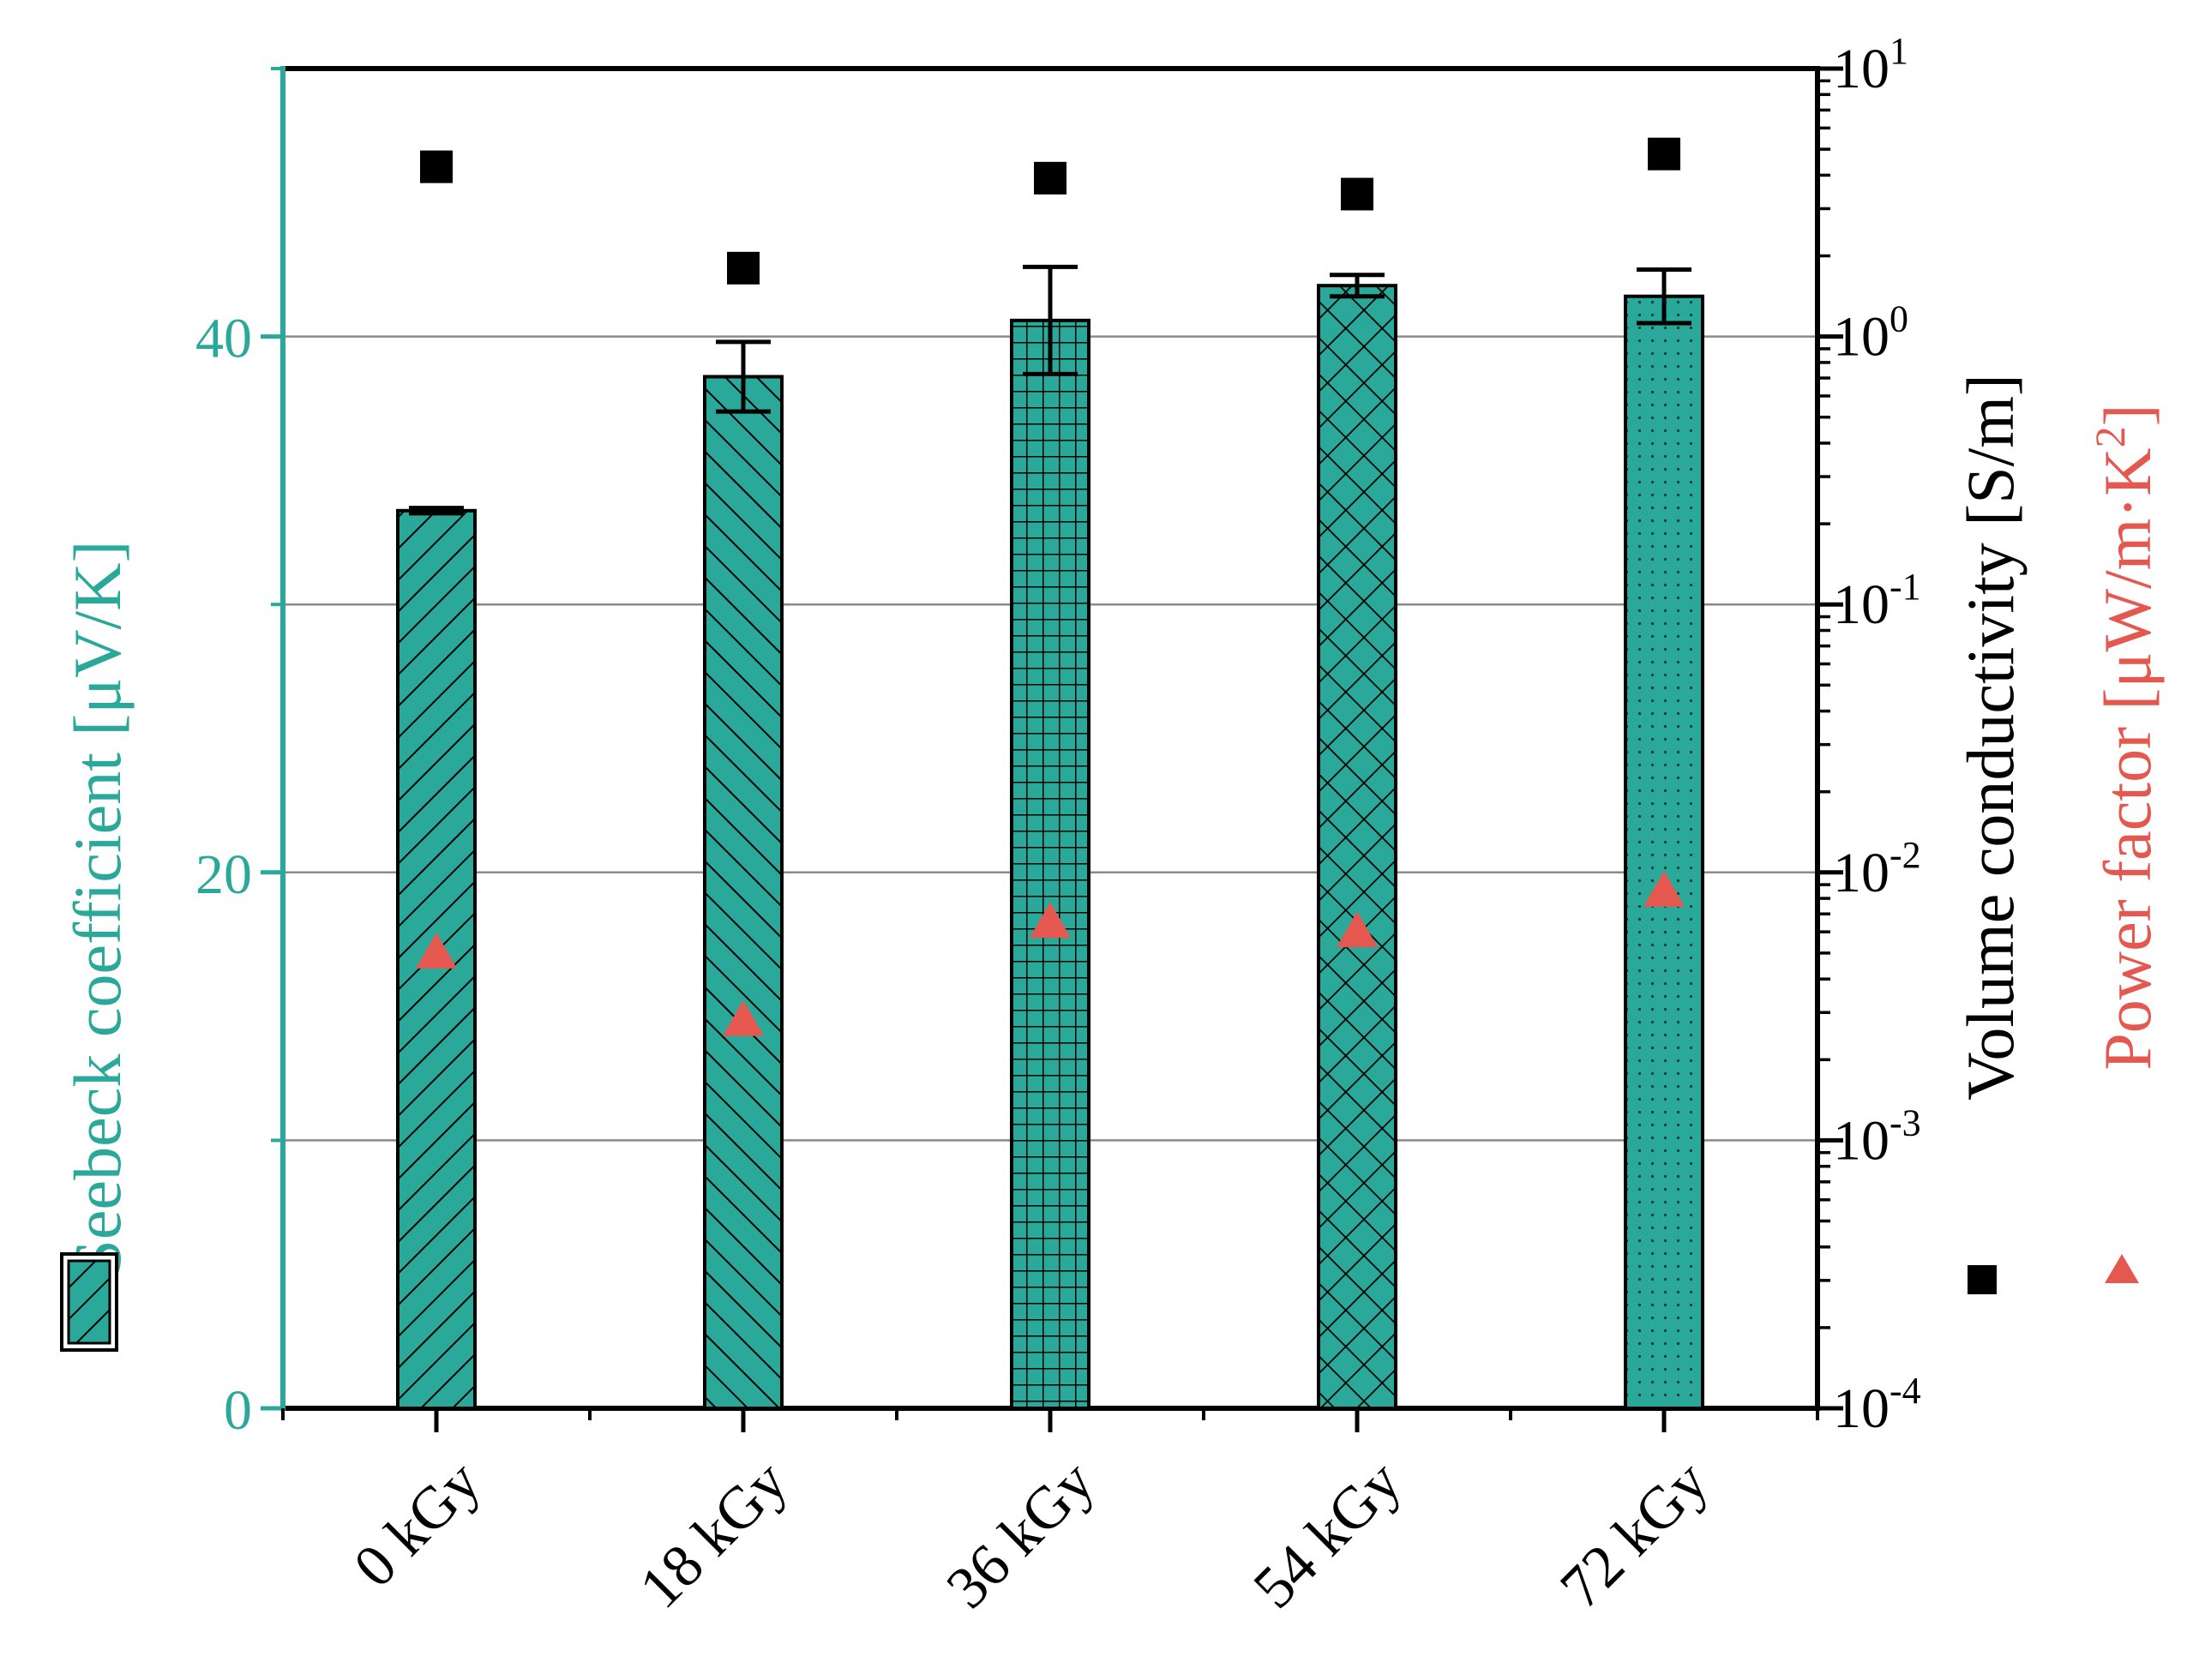 This screenshot has width=2211, height=1680. What do you see at coordinates (1664, 852) in the screenshot?
I see `bar-72-kgy` at bounding box center [1664, 852].